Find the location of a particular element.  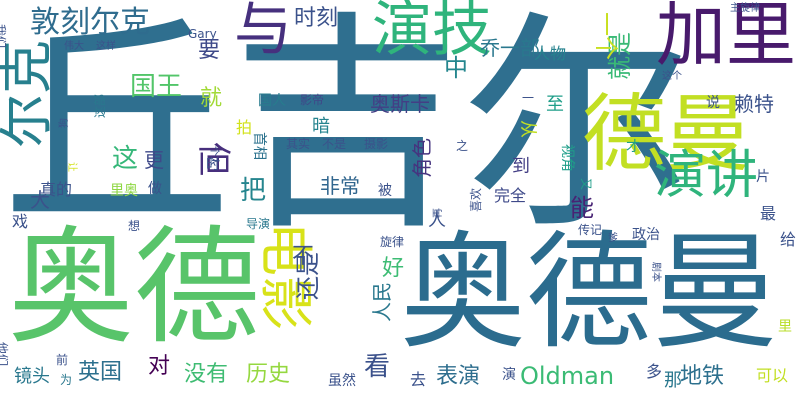

word-character: 人物 is located at coordinates (550, 53).